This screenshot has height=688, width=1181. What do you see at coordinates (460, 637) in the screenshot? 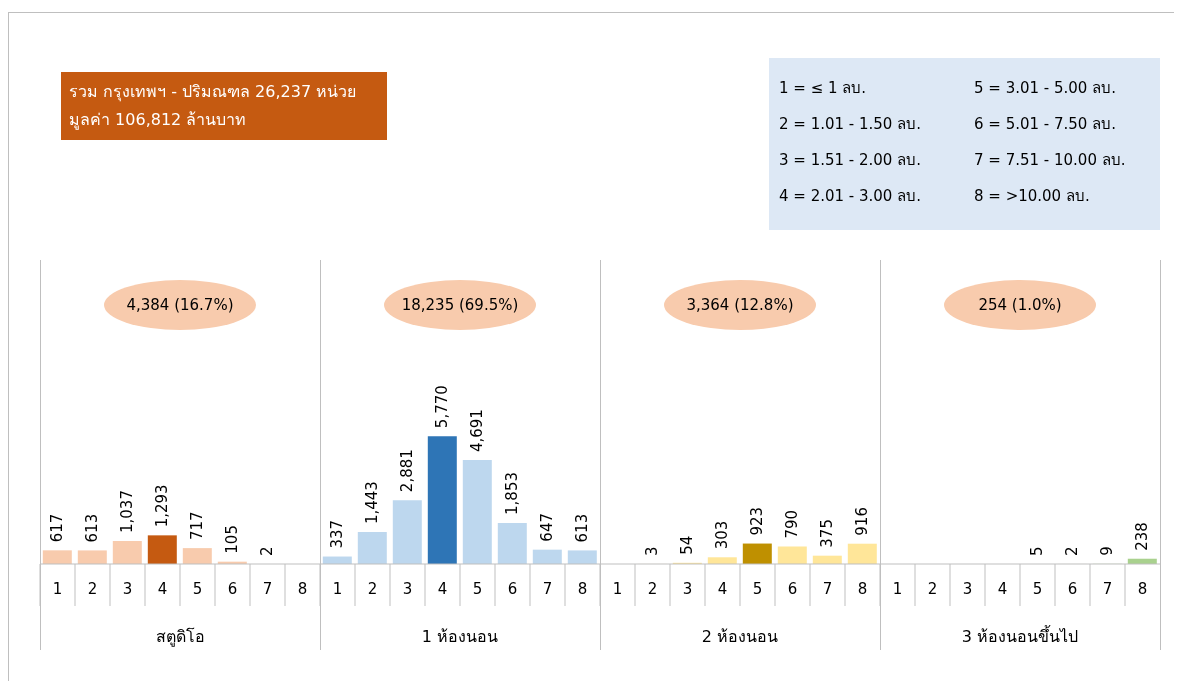
I see `text: 1 ห้องนอน` at bounding box center [460, 637].